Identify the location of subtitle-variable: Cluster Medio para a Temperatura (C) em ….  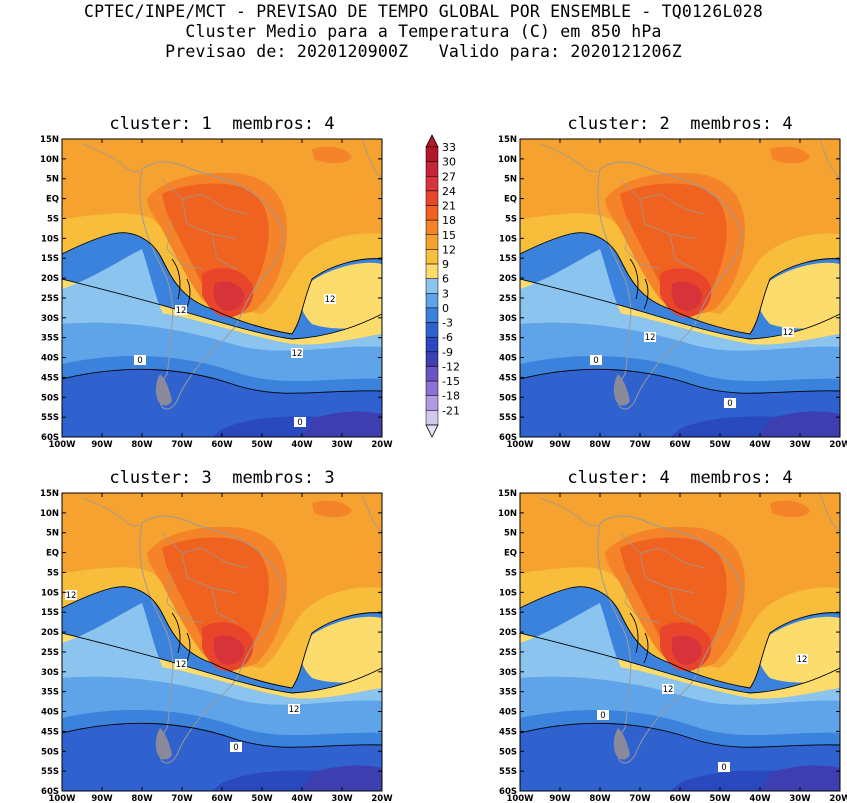
(423, 31).